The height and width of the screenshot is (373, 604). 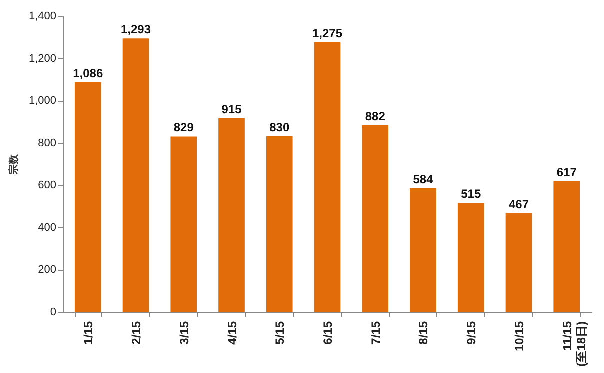 What do you see at coordinates (471, 194) in the screenshot?
I see `data-label: 515` at bounding box center [471, 194].